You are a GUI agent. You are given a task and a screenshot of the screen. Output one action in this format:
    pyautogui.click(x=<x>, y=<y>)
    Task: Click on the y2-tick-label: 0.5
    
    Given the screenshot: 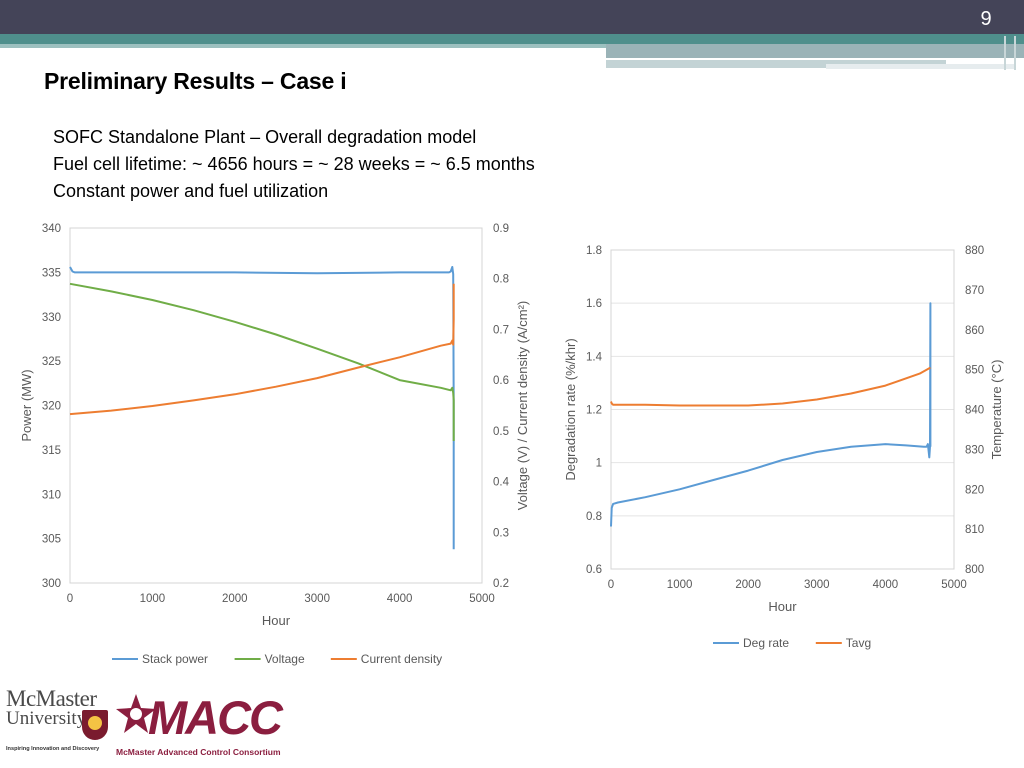 What is the action you would take?
    pyautogui.click(x=501, y=432)
    